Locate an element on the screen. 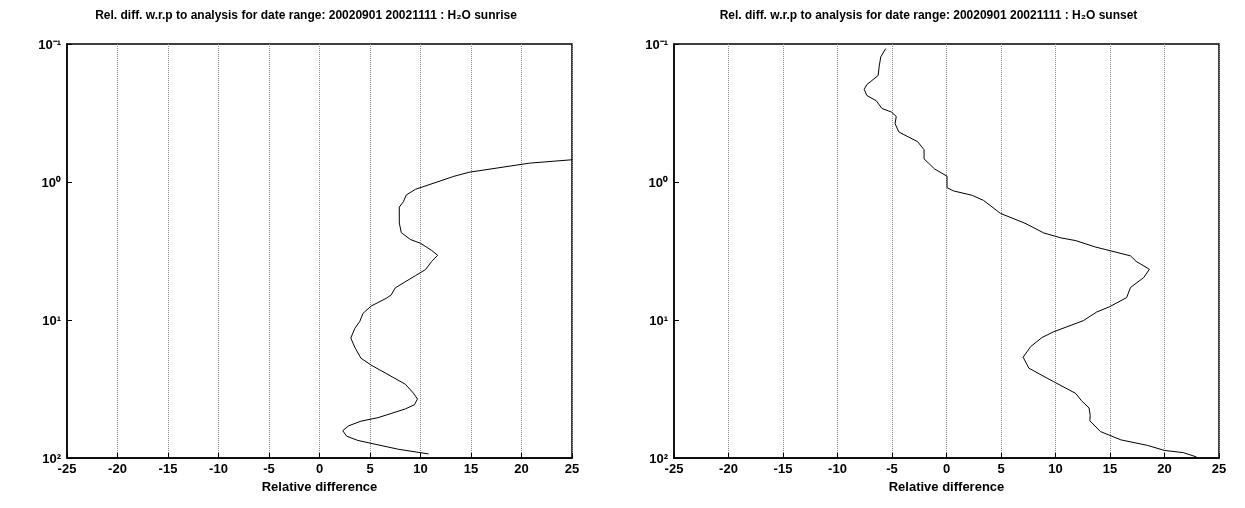 This screenshot has width=1245, height=508. chart-title: Rel. diff. w.r.p to analysis for date range: 20020901 20021111 : H₂O sunset is located at coordinates (928, 15).